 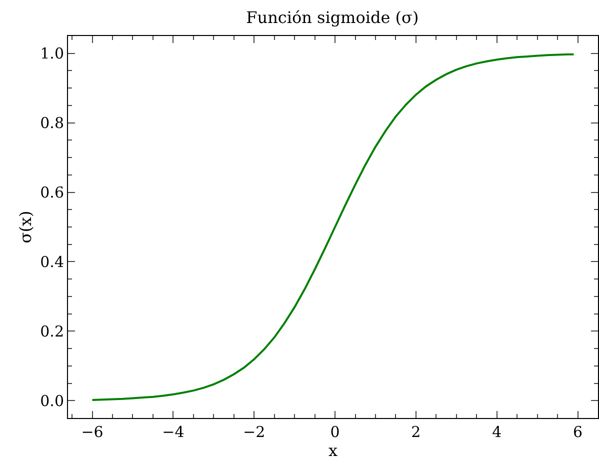 What do you see at coordinates (52, 123) in the screenshot?
I see `y-tick-label: 0.8` at bounding box center [52, 123].